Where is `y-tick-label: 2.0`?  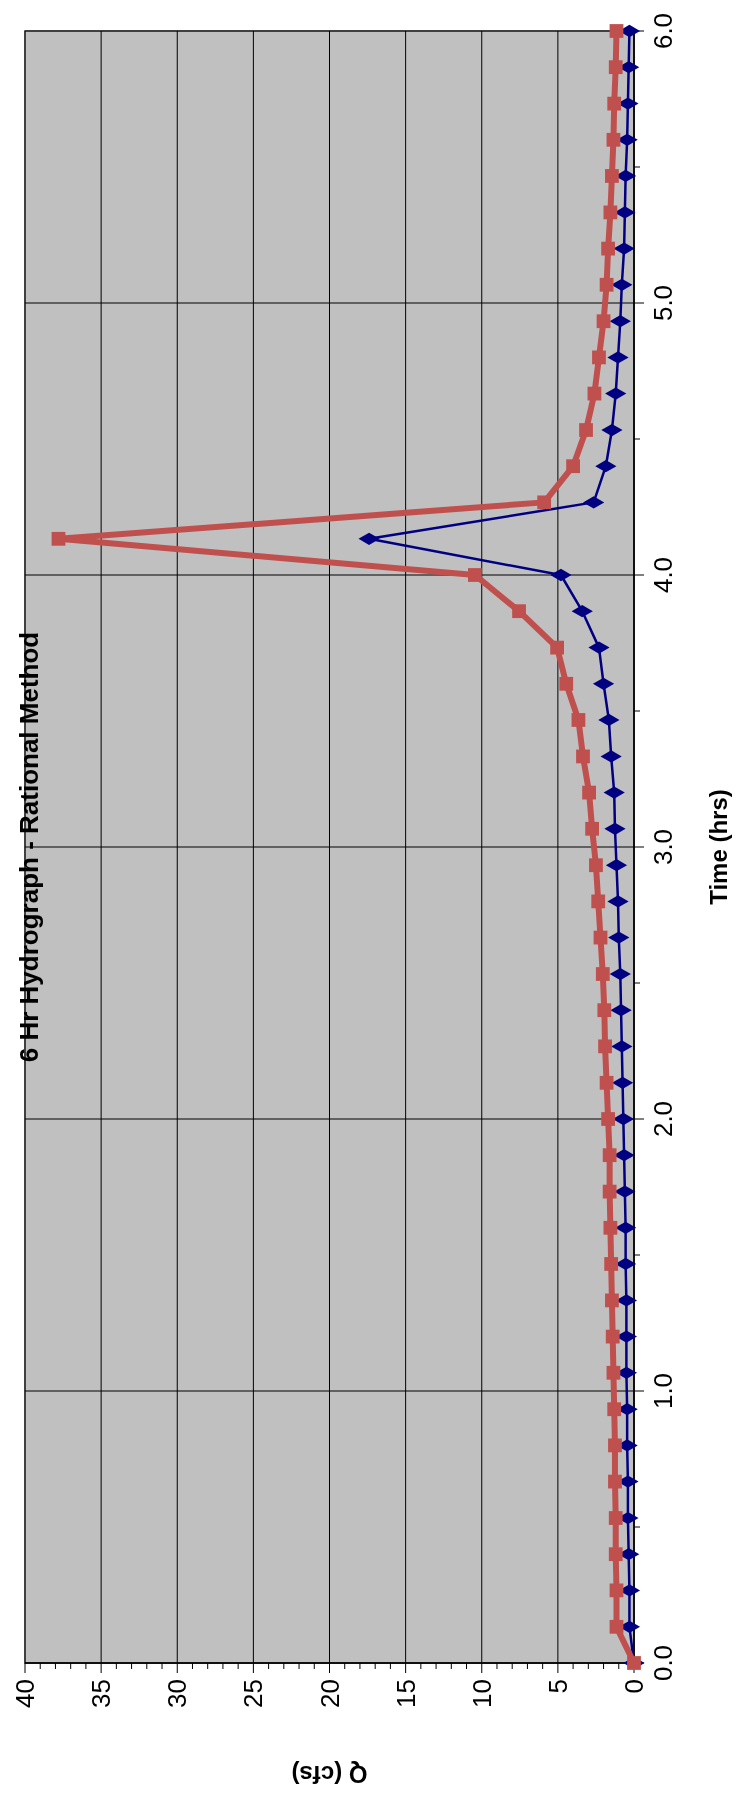
y-tick-label: 2.0 is located at coordinates (663, 1119).